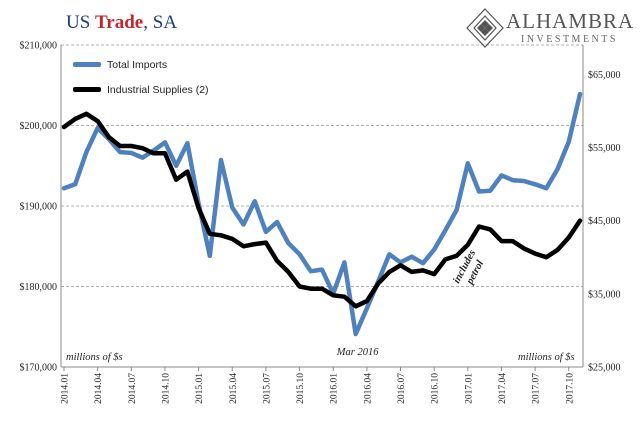 The width and height of the screenshot is (641, 421). What do you see at coordinates (537, 388) in the screenshot?
I see `x-tick-label: 2017.07` at bounding box center [537, 388].